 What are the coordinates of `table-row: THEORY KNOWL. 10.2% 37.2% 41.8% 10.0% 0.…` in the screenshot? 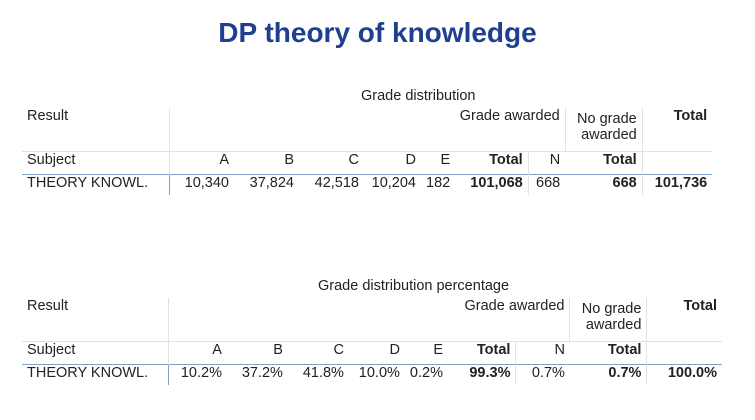 It's located at (372, 374).